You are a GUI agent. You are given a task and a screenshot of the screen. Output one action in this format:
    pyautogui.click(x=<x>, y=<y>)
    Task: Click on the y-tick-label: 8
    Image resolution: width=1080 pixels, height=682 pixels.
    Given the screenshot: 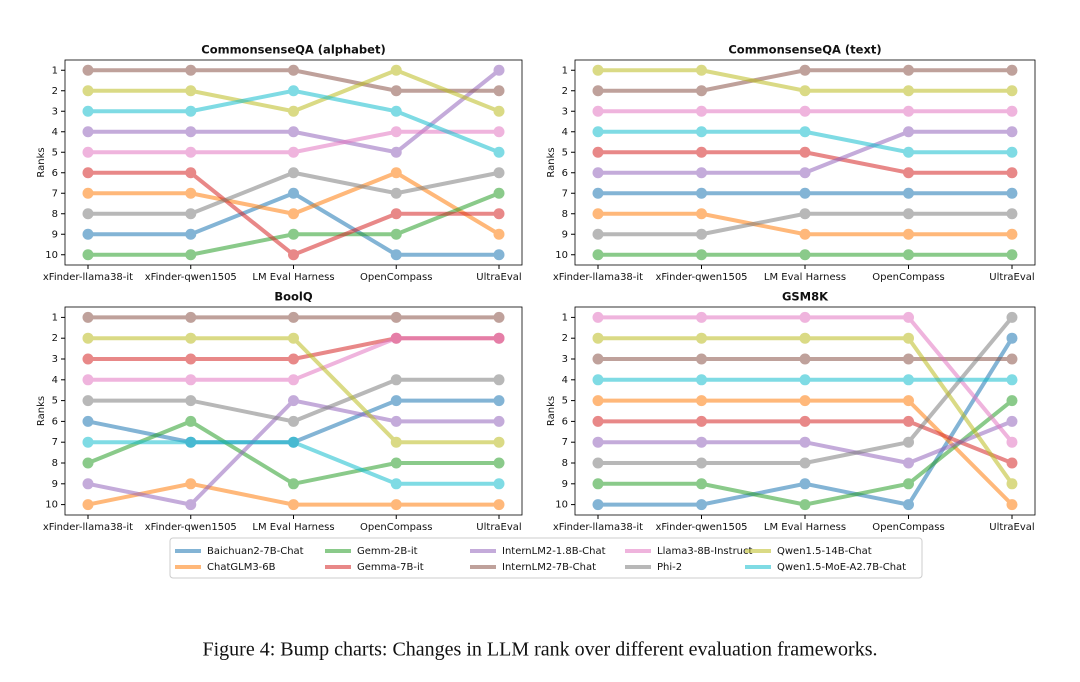 What is the action you would take?
    pyautogui.click(x=565, y=214)
    